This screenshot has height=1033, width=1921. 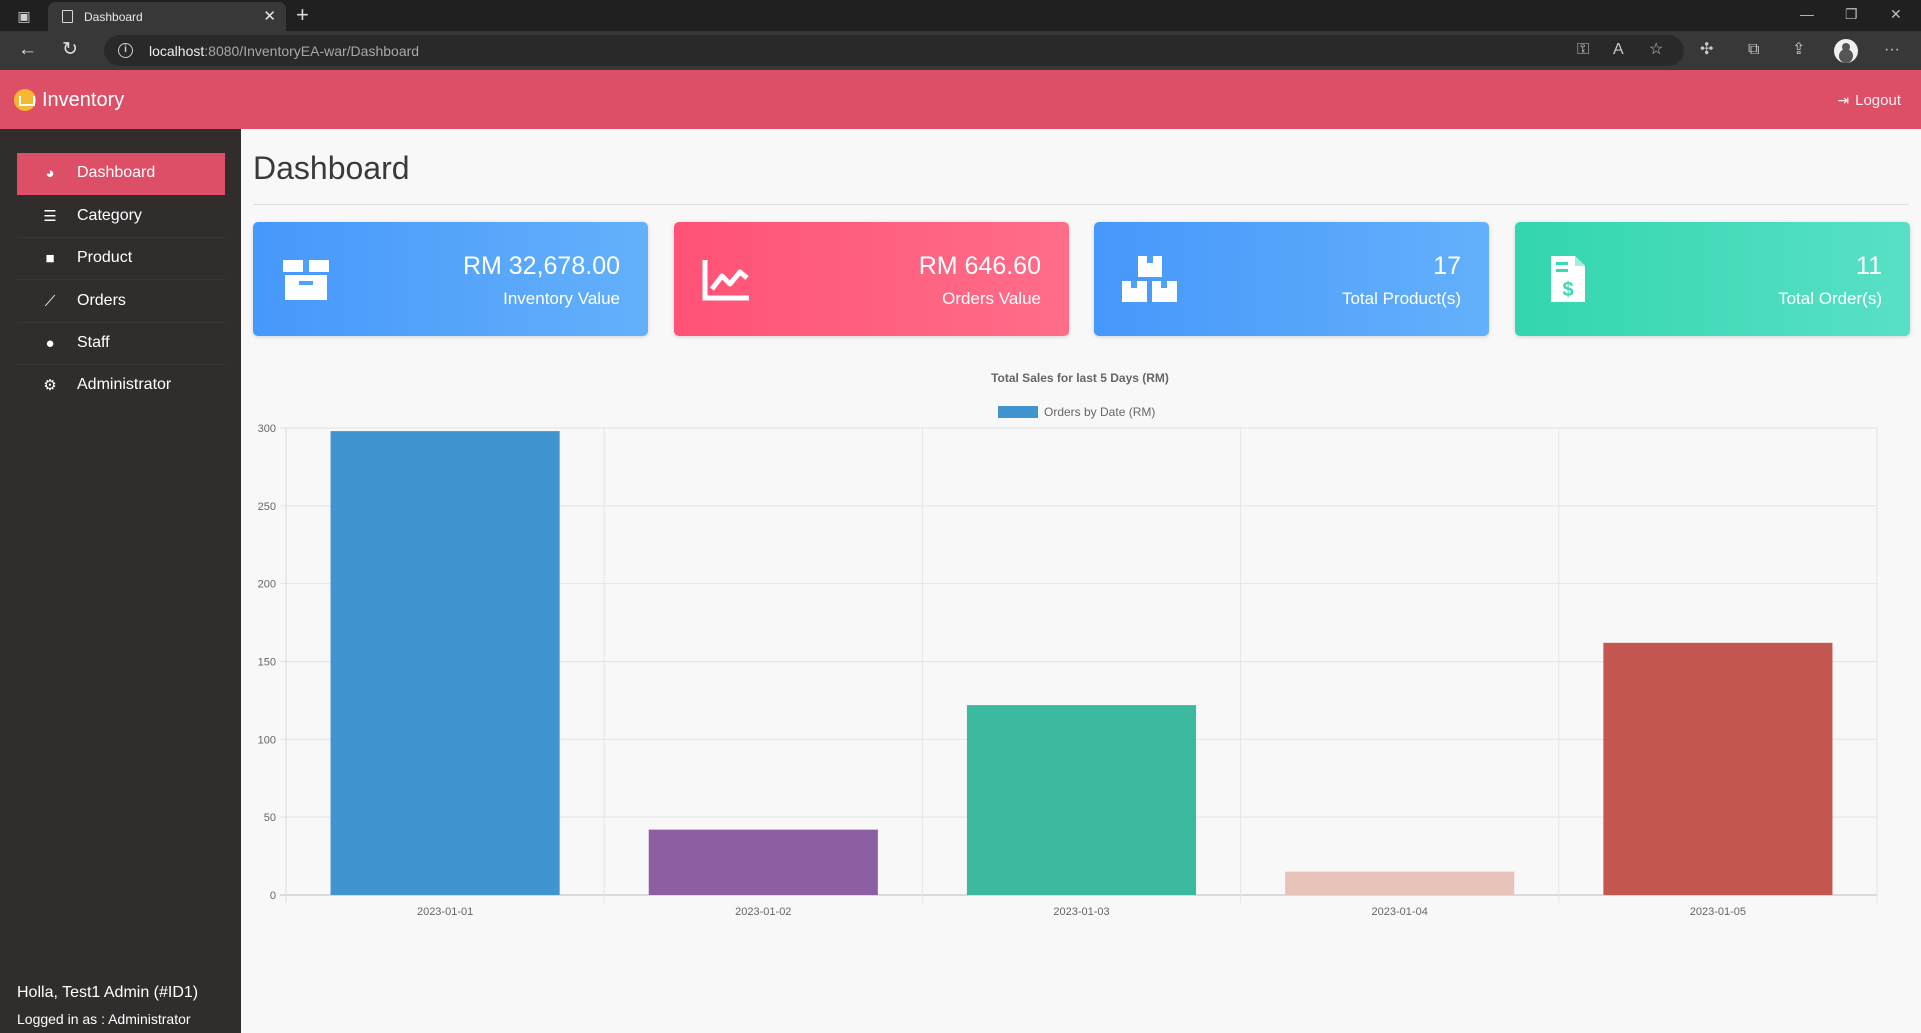 I want to click on y-tick-label: 250, so click(x=267, y=507).